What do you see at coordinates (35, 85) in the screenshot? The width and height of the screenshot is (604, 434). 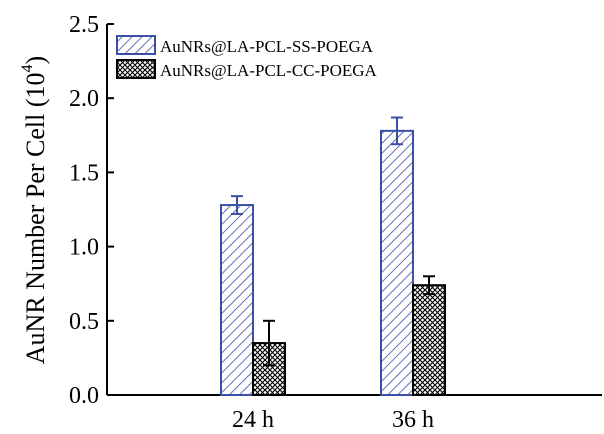 I see `y-axis-unit-base: 10` at bounding box center [35, 85].